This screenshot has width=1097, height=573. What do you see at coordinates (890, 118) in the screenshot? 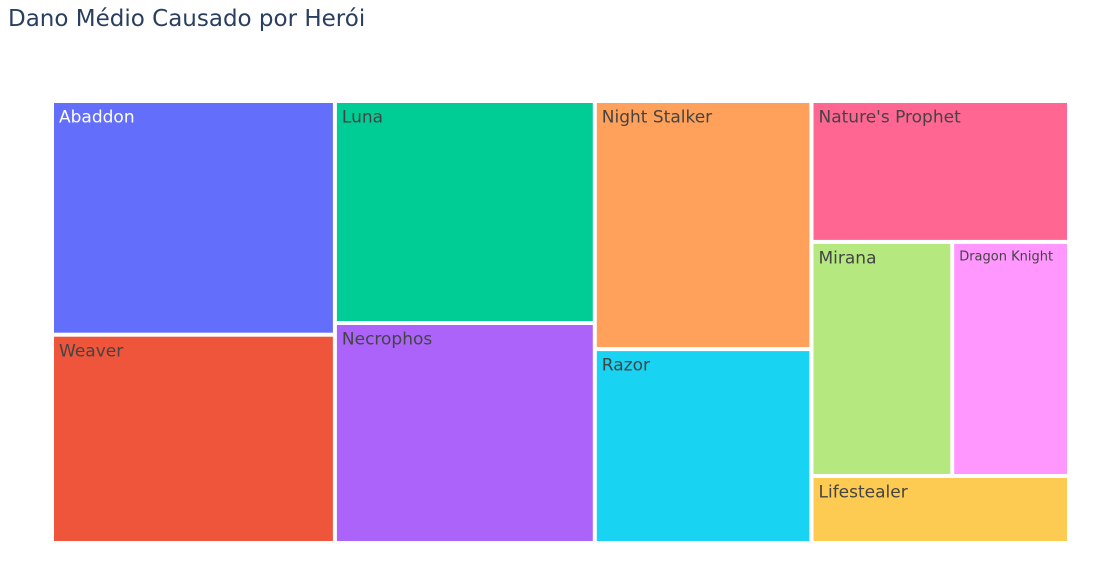
I see `treemap-label-nature-s-prophet: Nature's Prophet` at bounding box center [890, 118].